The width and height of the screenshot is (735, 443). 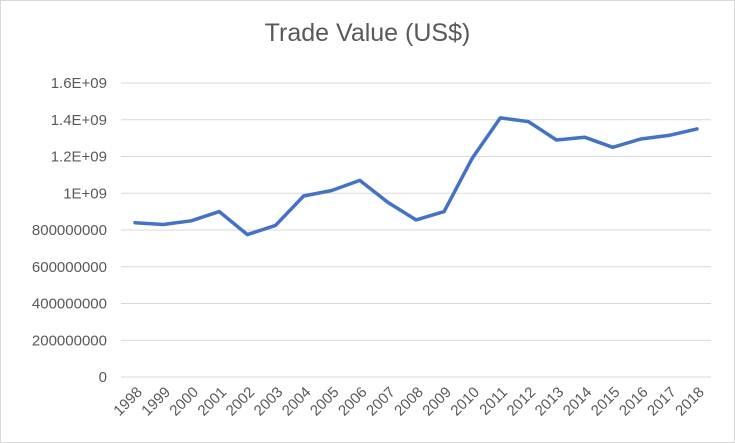 I want to click on x-tick-label: 2016, so click(x=634, y=402).